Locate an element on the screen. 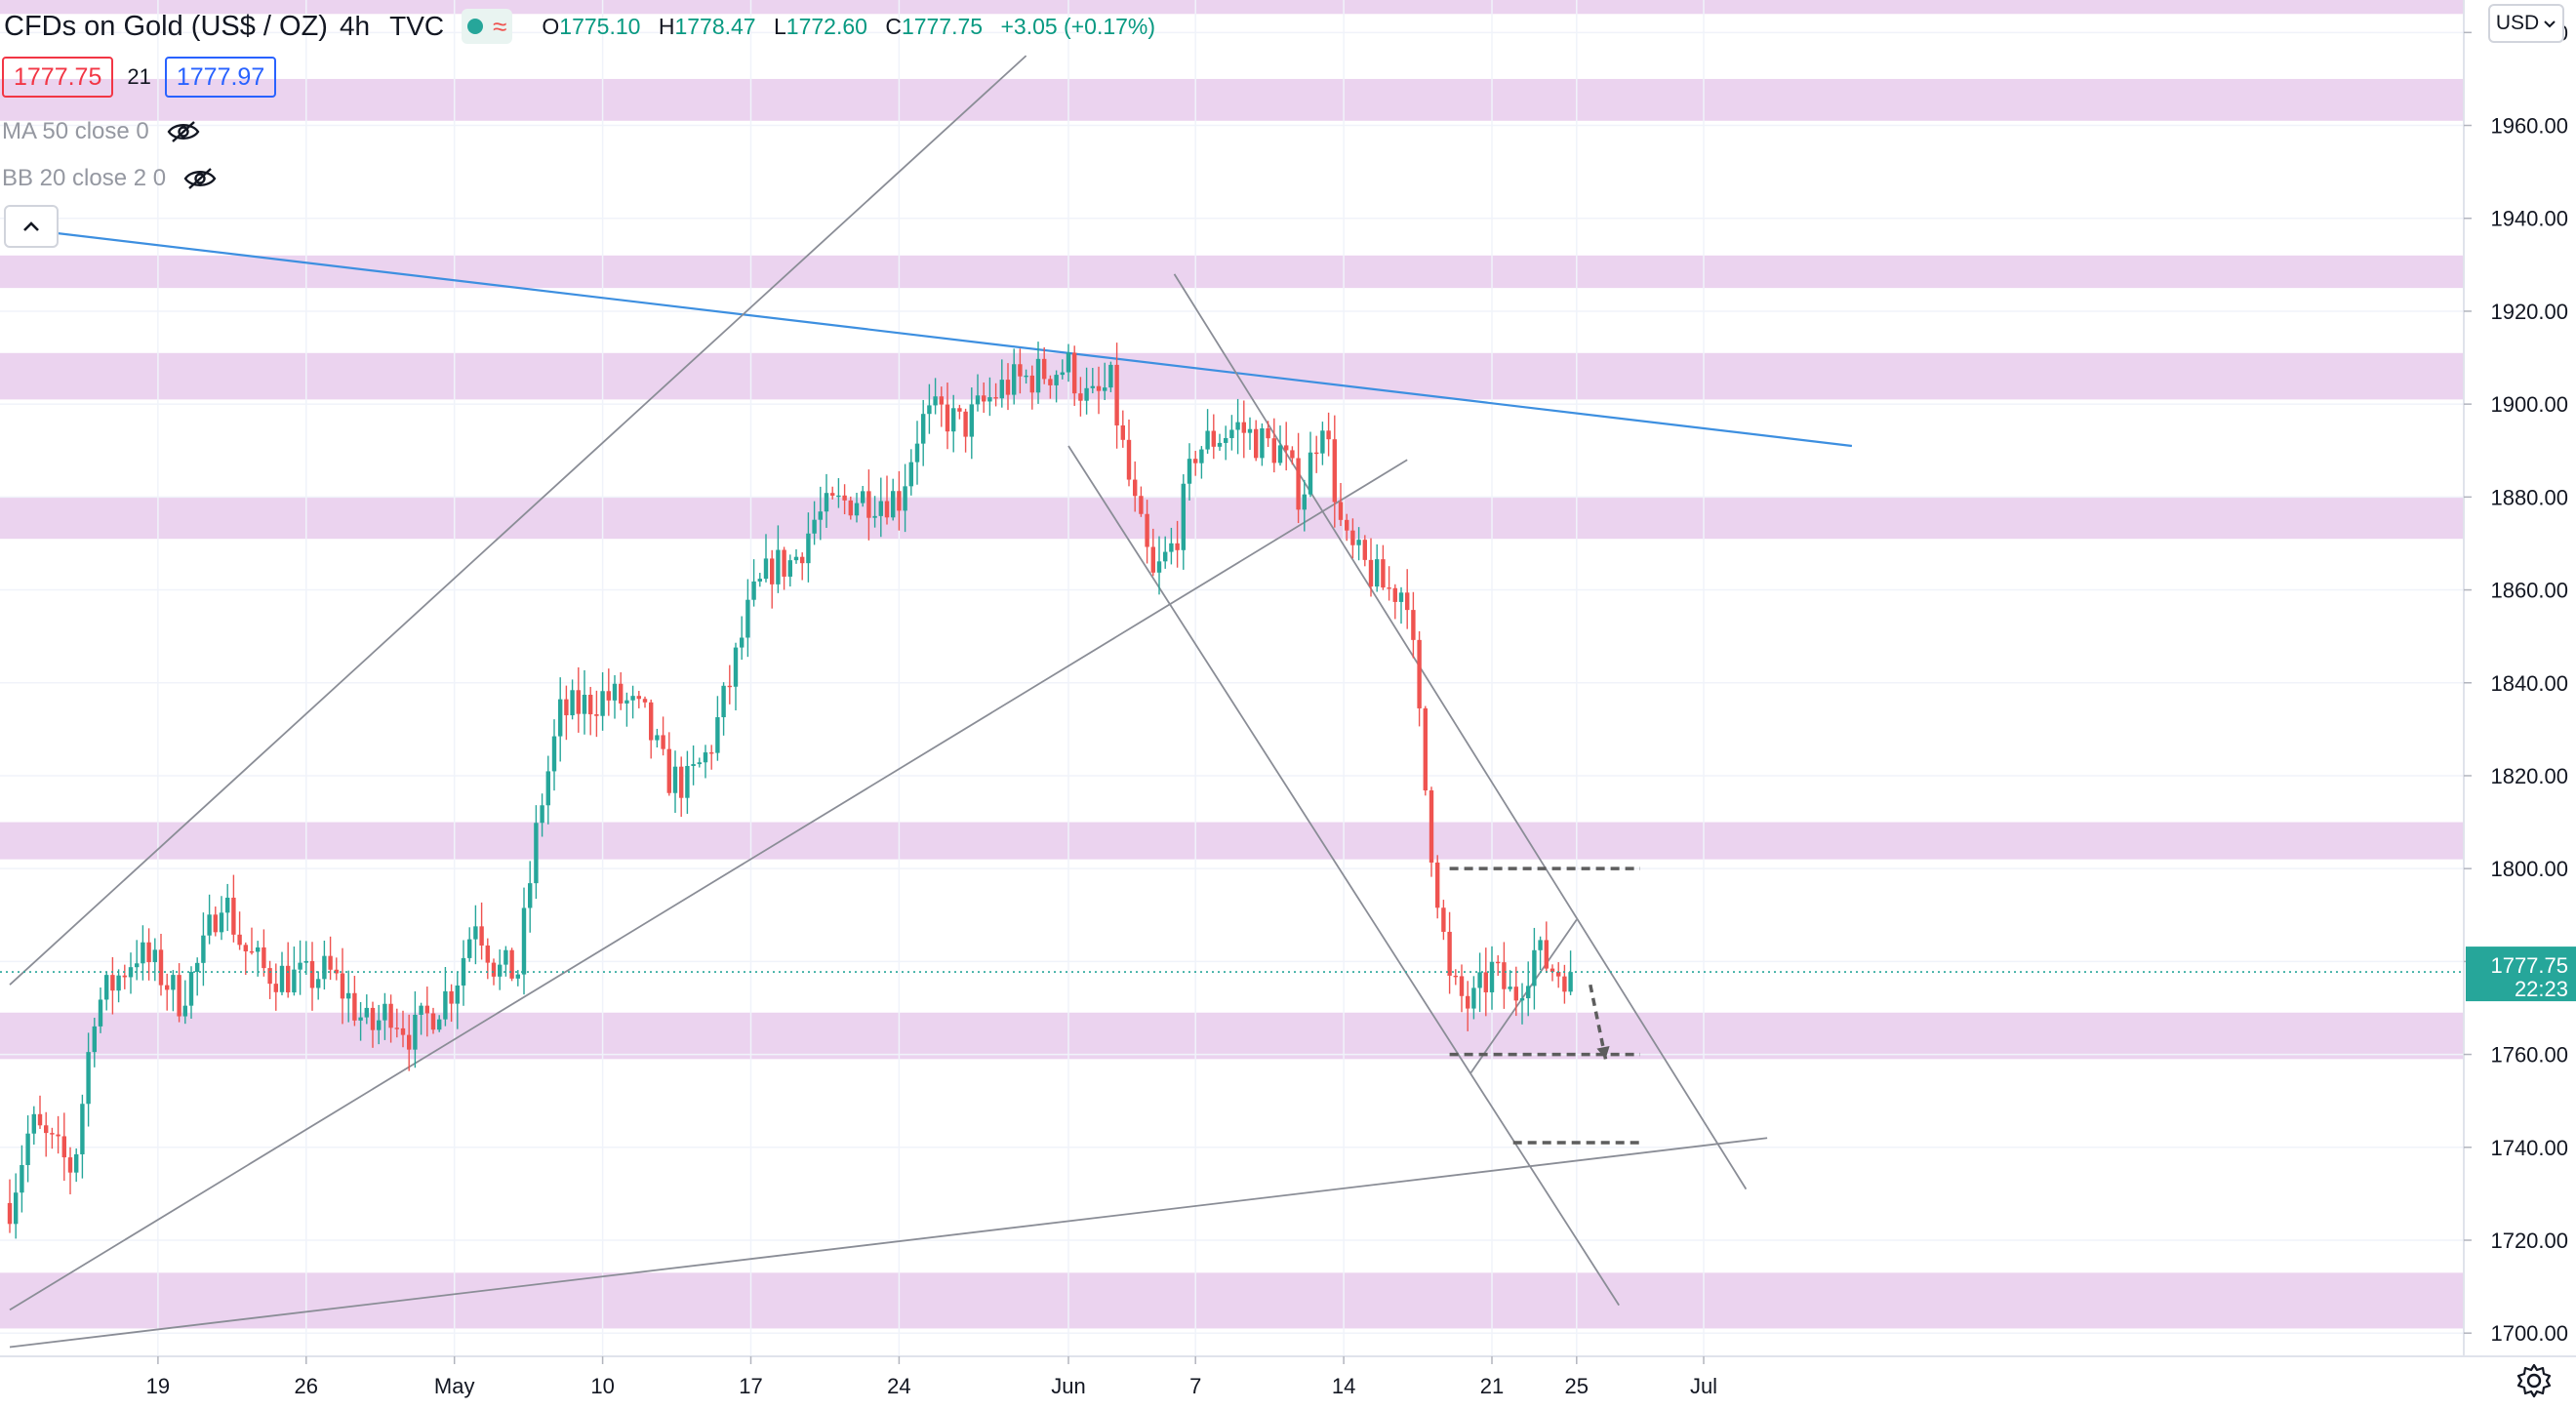 The height and width of the screenshot is (1410, 2576). currency-selector: USD is located at coordinates (2526, 23).